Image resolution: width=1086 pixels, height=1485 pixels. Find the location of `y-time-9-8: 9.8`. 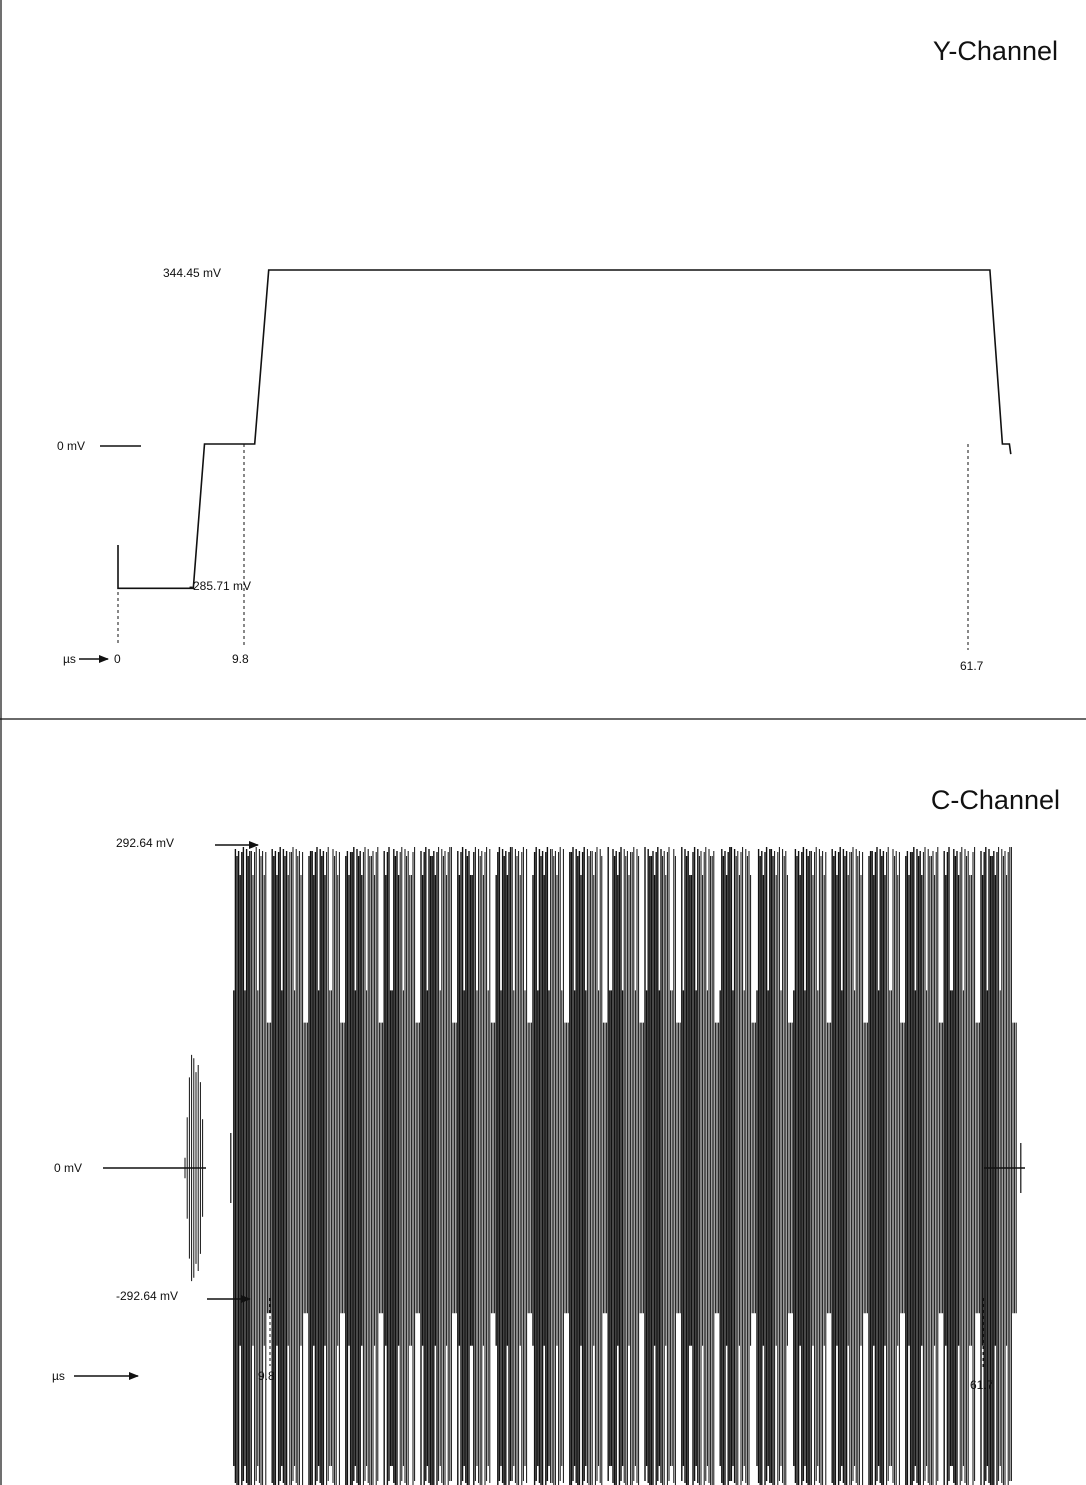

y-time-9-8: 9.8 is located at coordinates (240, 659).